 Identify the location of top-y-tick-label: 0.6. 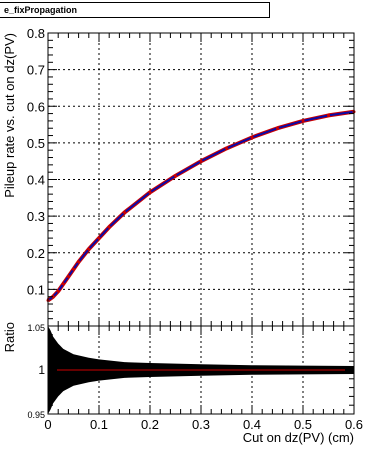
(36, 106).